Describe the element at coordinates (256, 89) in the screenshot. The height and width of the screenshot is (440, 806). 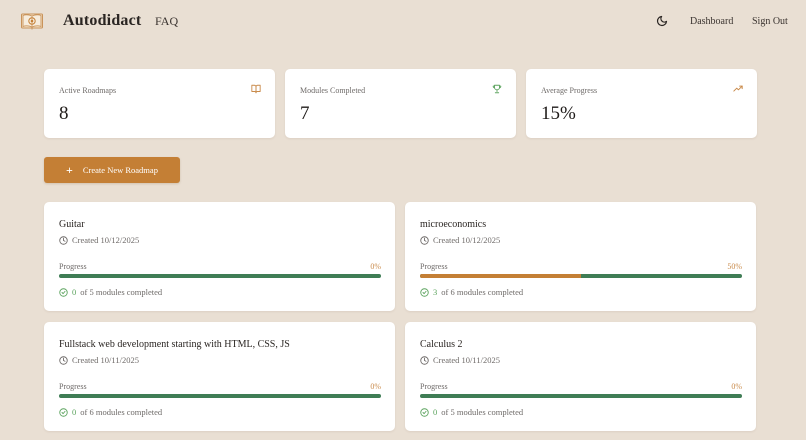
I see `book-open-icon` at that location.